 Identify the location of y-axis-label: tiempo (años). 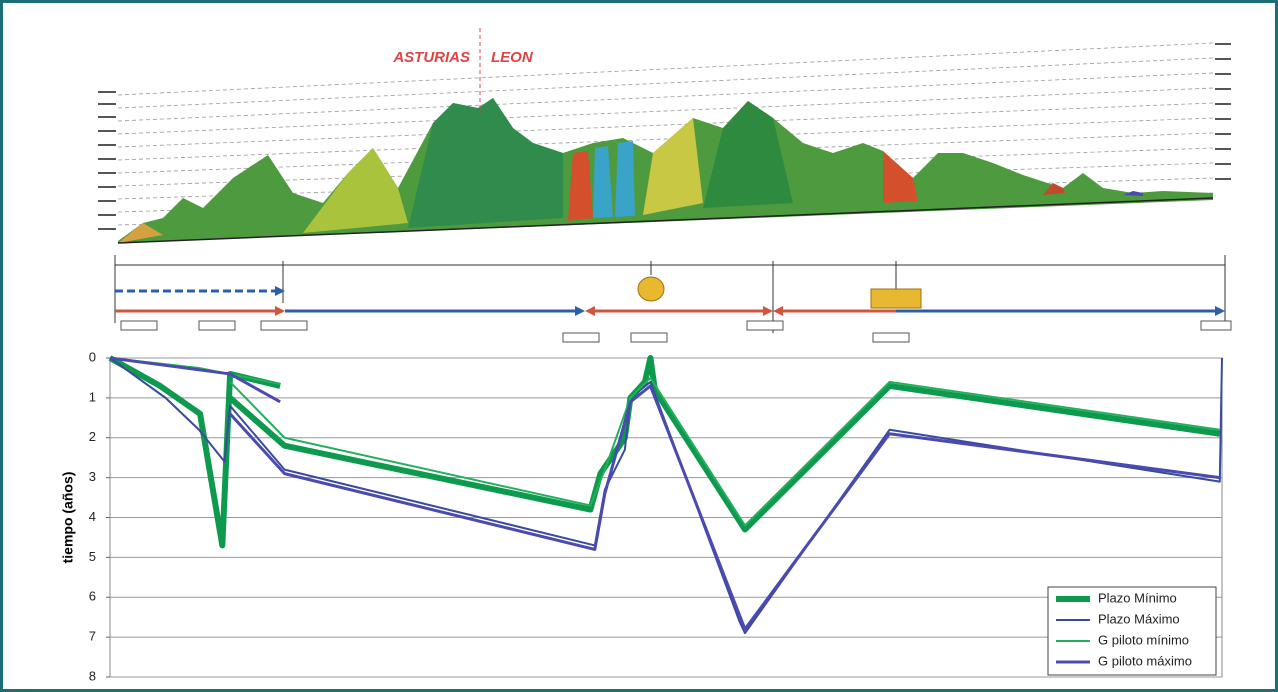
(68, 518).